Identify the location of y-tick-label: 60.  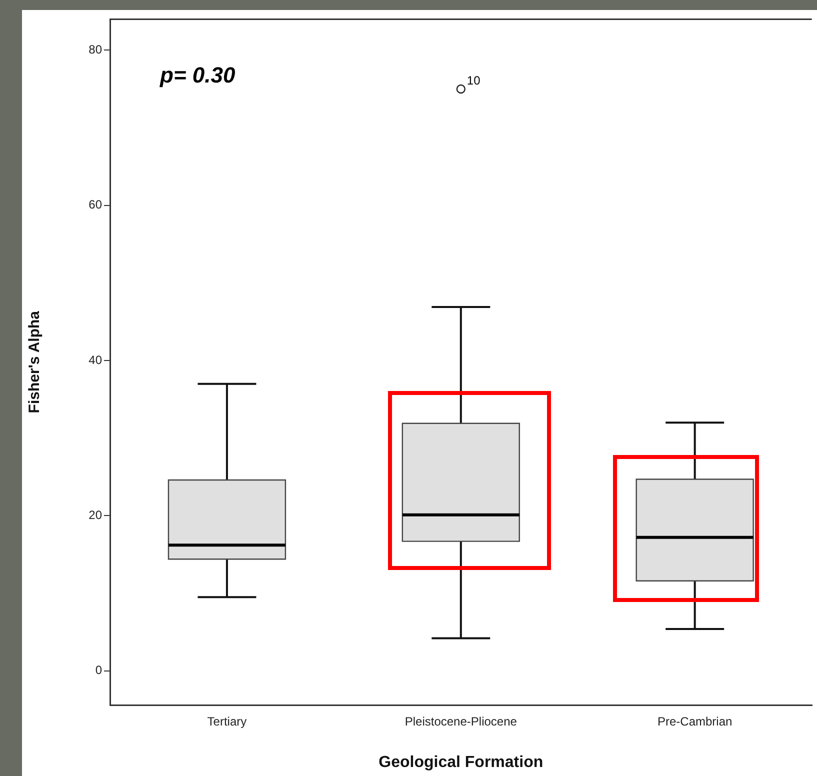
(95, 205).